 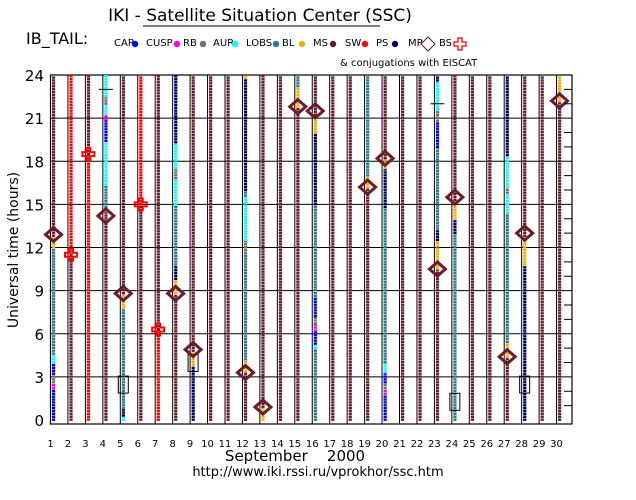 I want to click on region-dot-rb, so click(x=106, y=103).